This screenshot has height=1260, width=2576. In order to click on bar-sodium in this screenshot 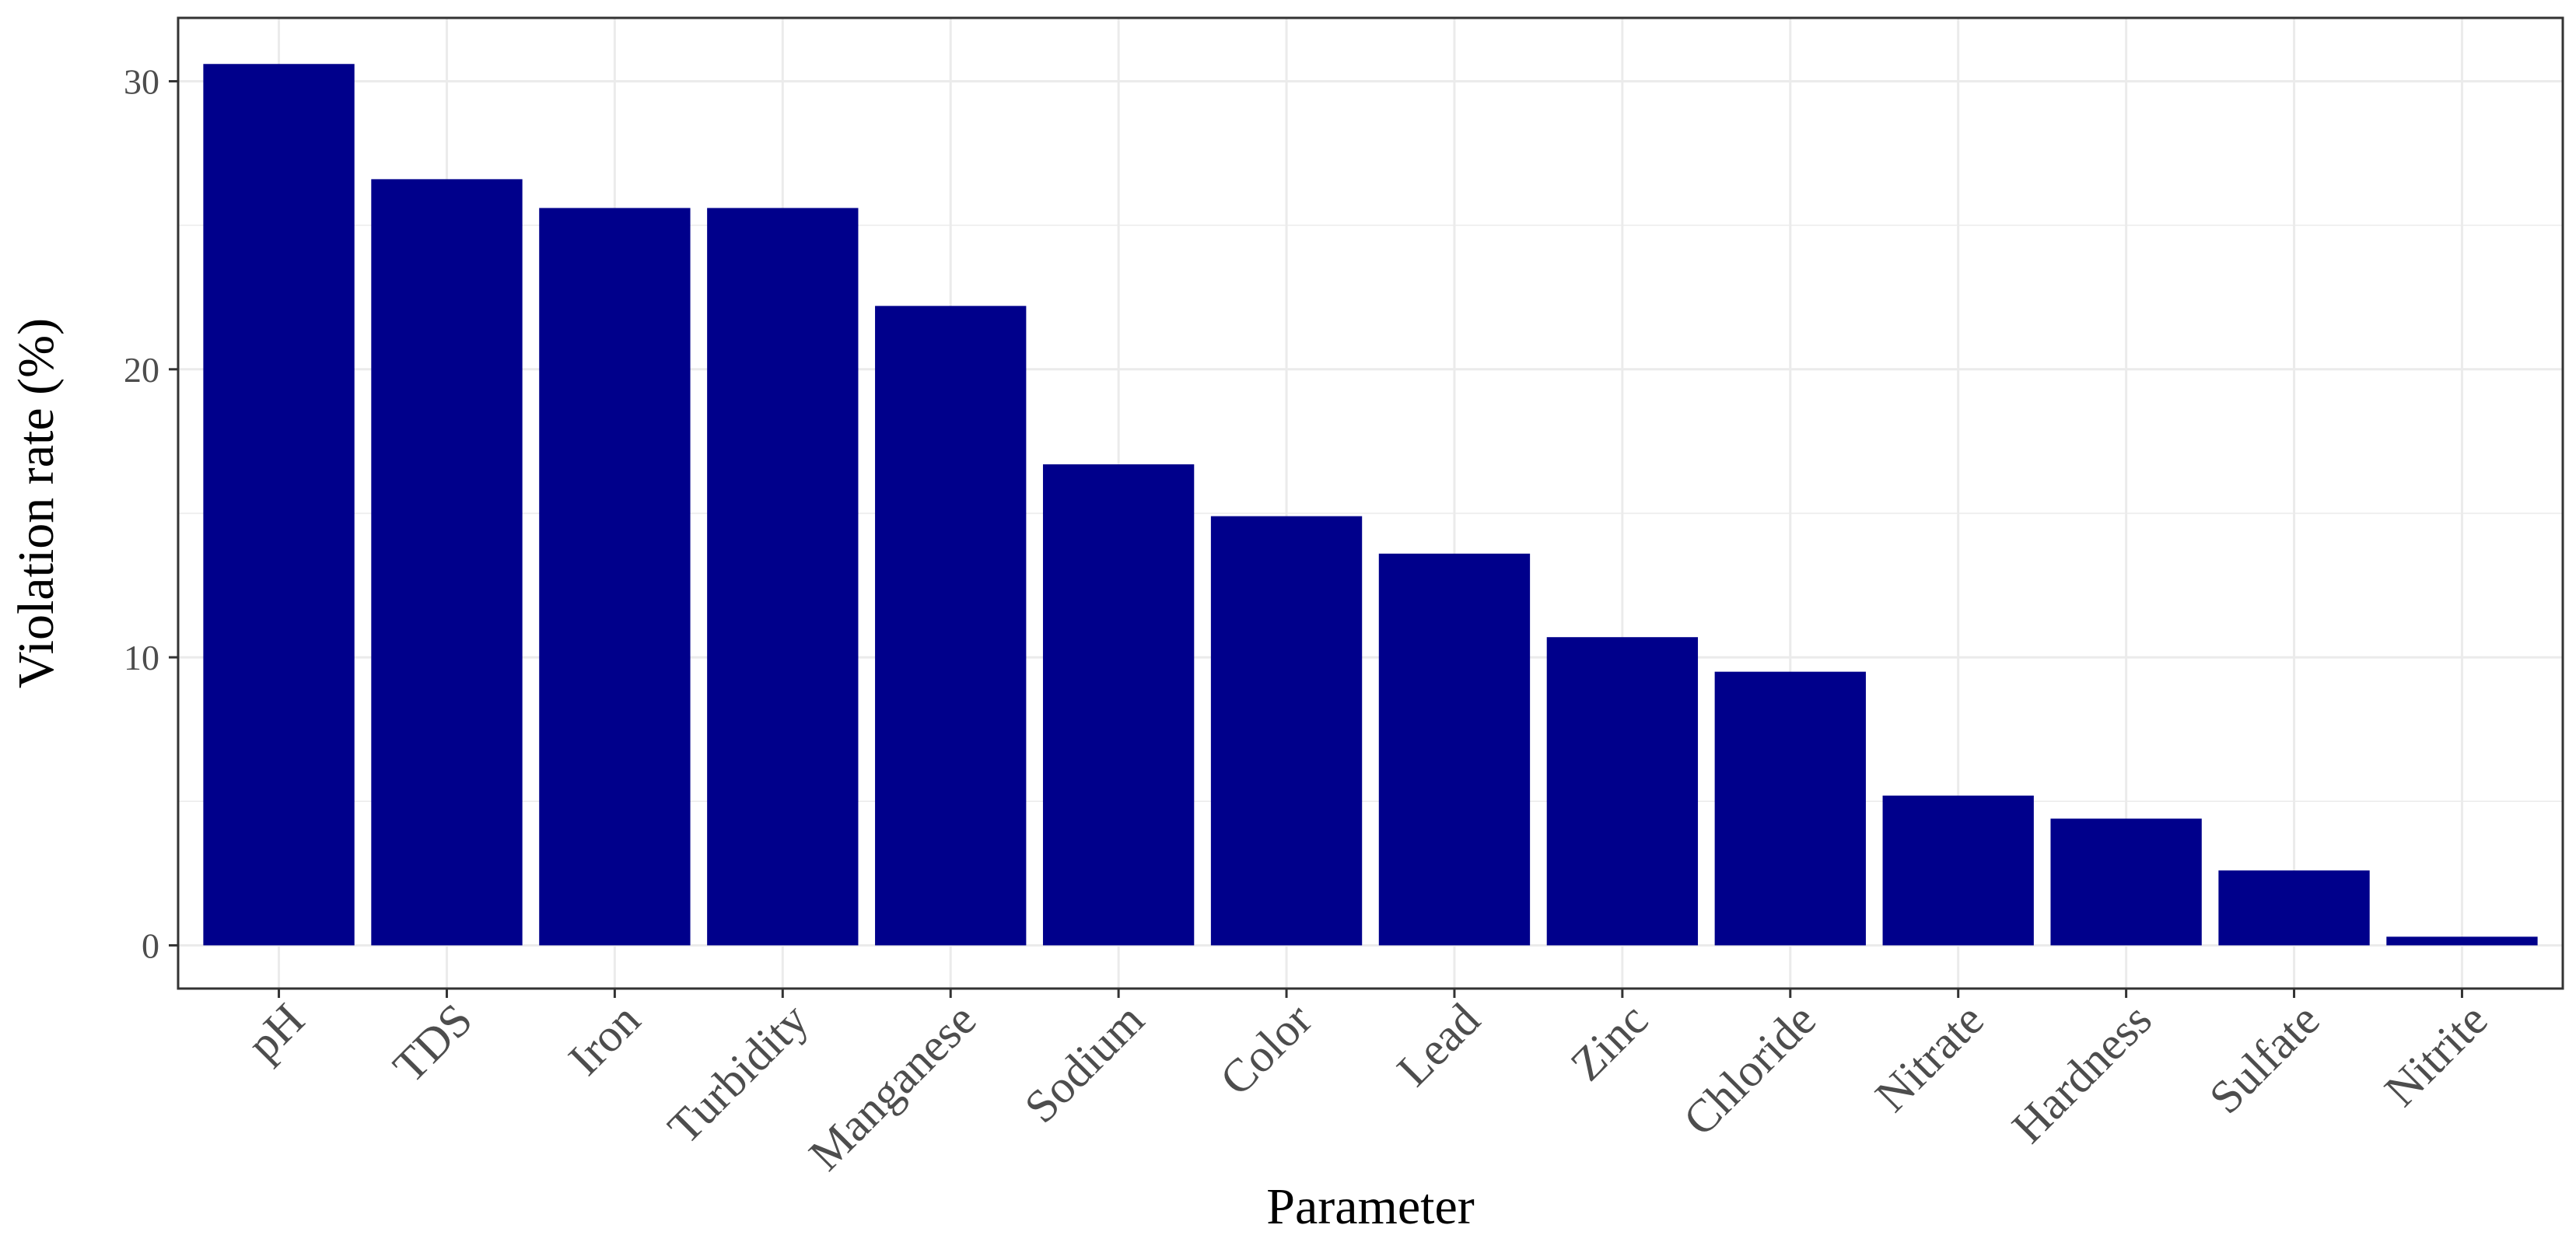, I will do `click(1118, 705)`.